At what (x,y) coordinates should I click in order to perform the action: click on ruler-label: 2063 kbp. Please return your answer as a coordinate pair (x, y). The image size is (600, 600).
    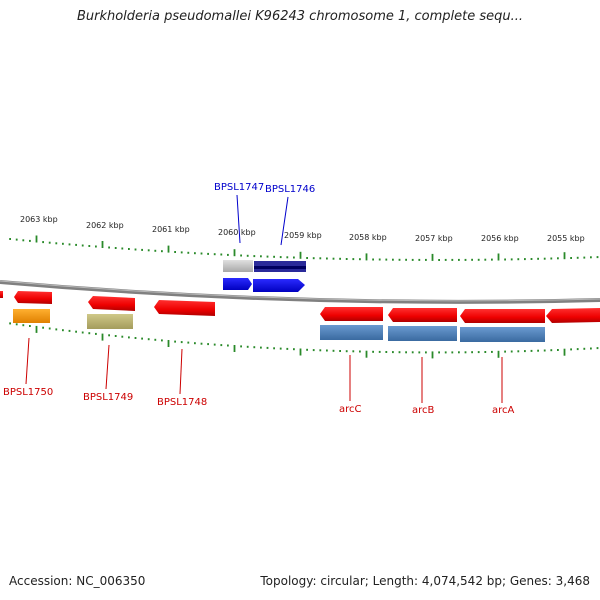
    Looking at the image, I should click on (39, 219).